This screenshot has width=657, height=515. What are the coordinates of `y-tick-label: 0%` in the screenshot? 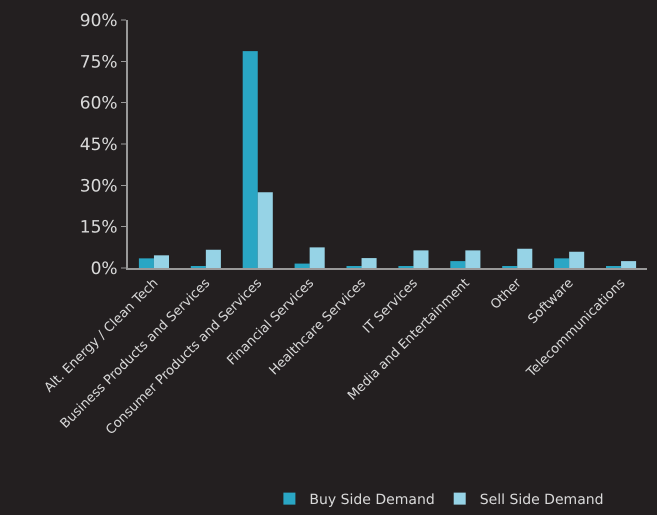 It's located at (104, 268).